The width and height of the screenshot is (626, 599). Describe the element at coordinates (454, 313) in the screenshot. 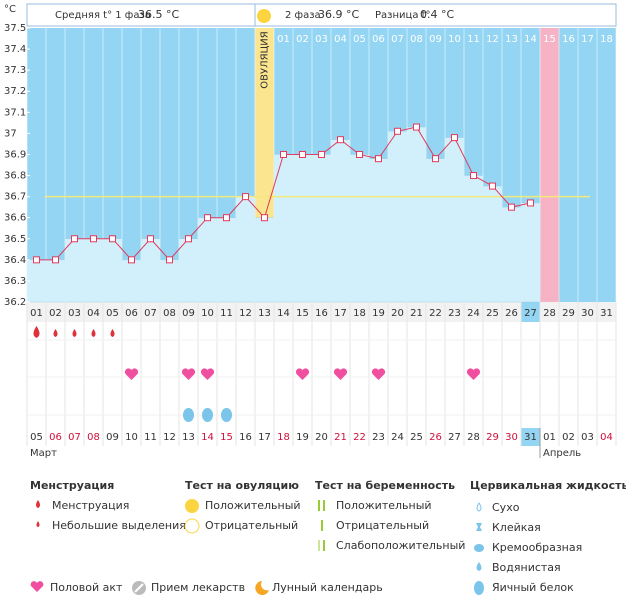

I see `cycle-day: 23` at that location.